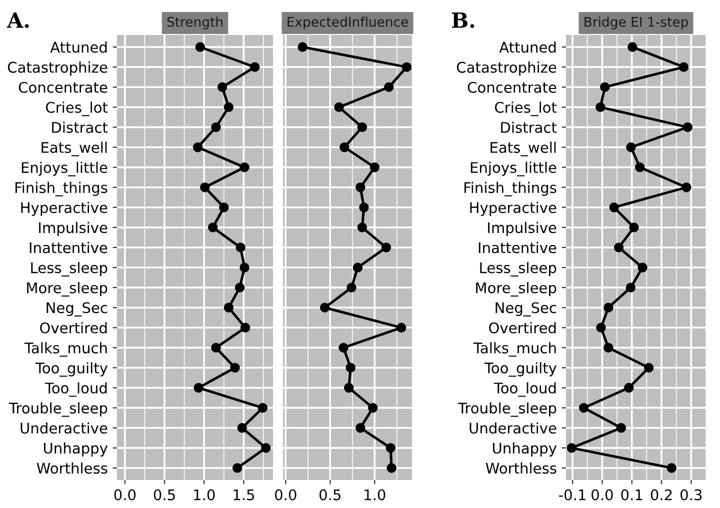 The height and width of the screenshot is (508, 720). Describe the element at coordinates (73, 328) in the screenshot. I see `y-tick-label: Overtired` at that location.